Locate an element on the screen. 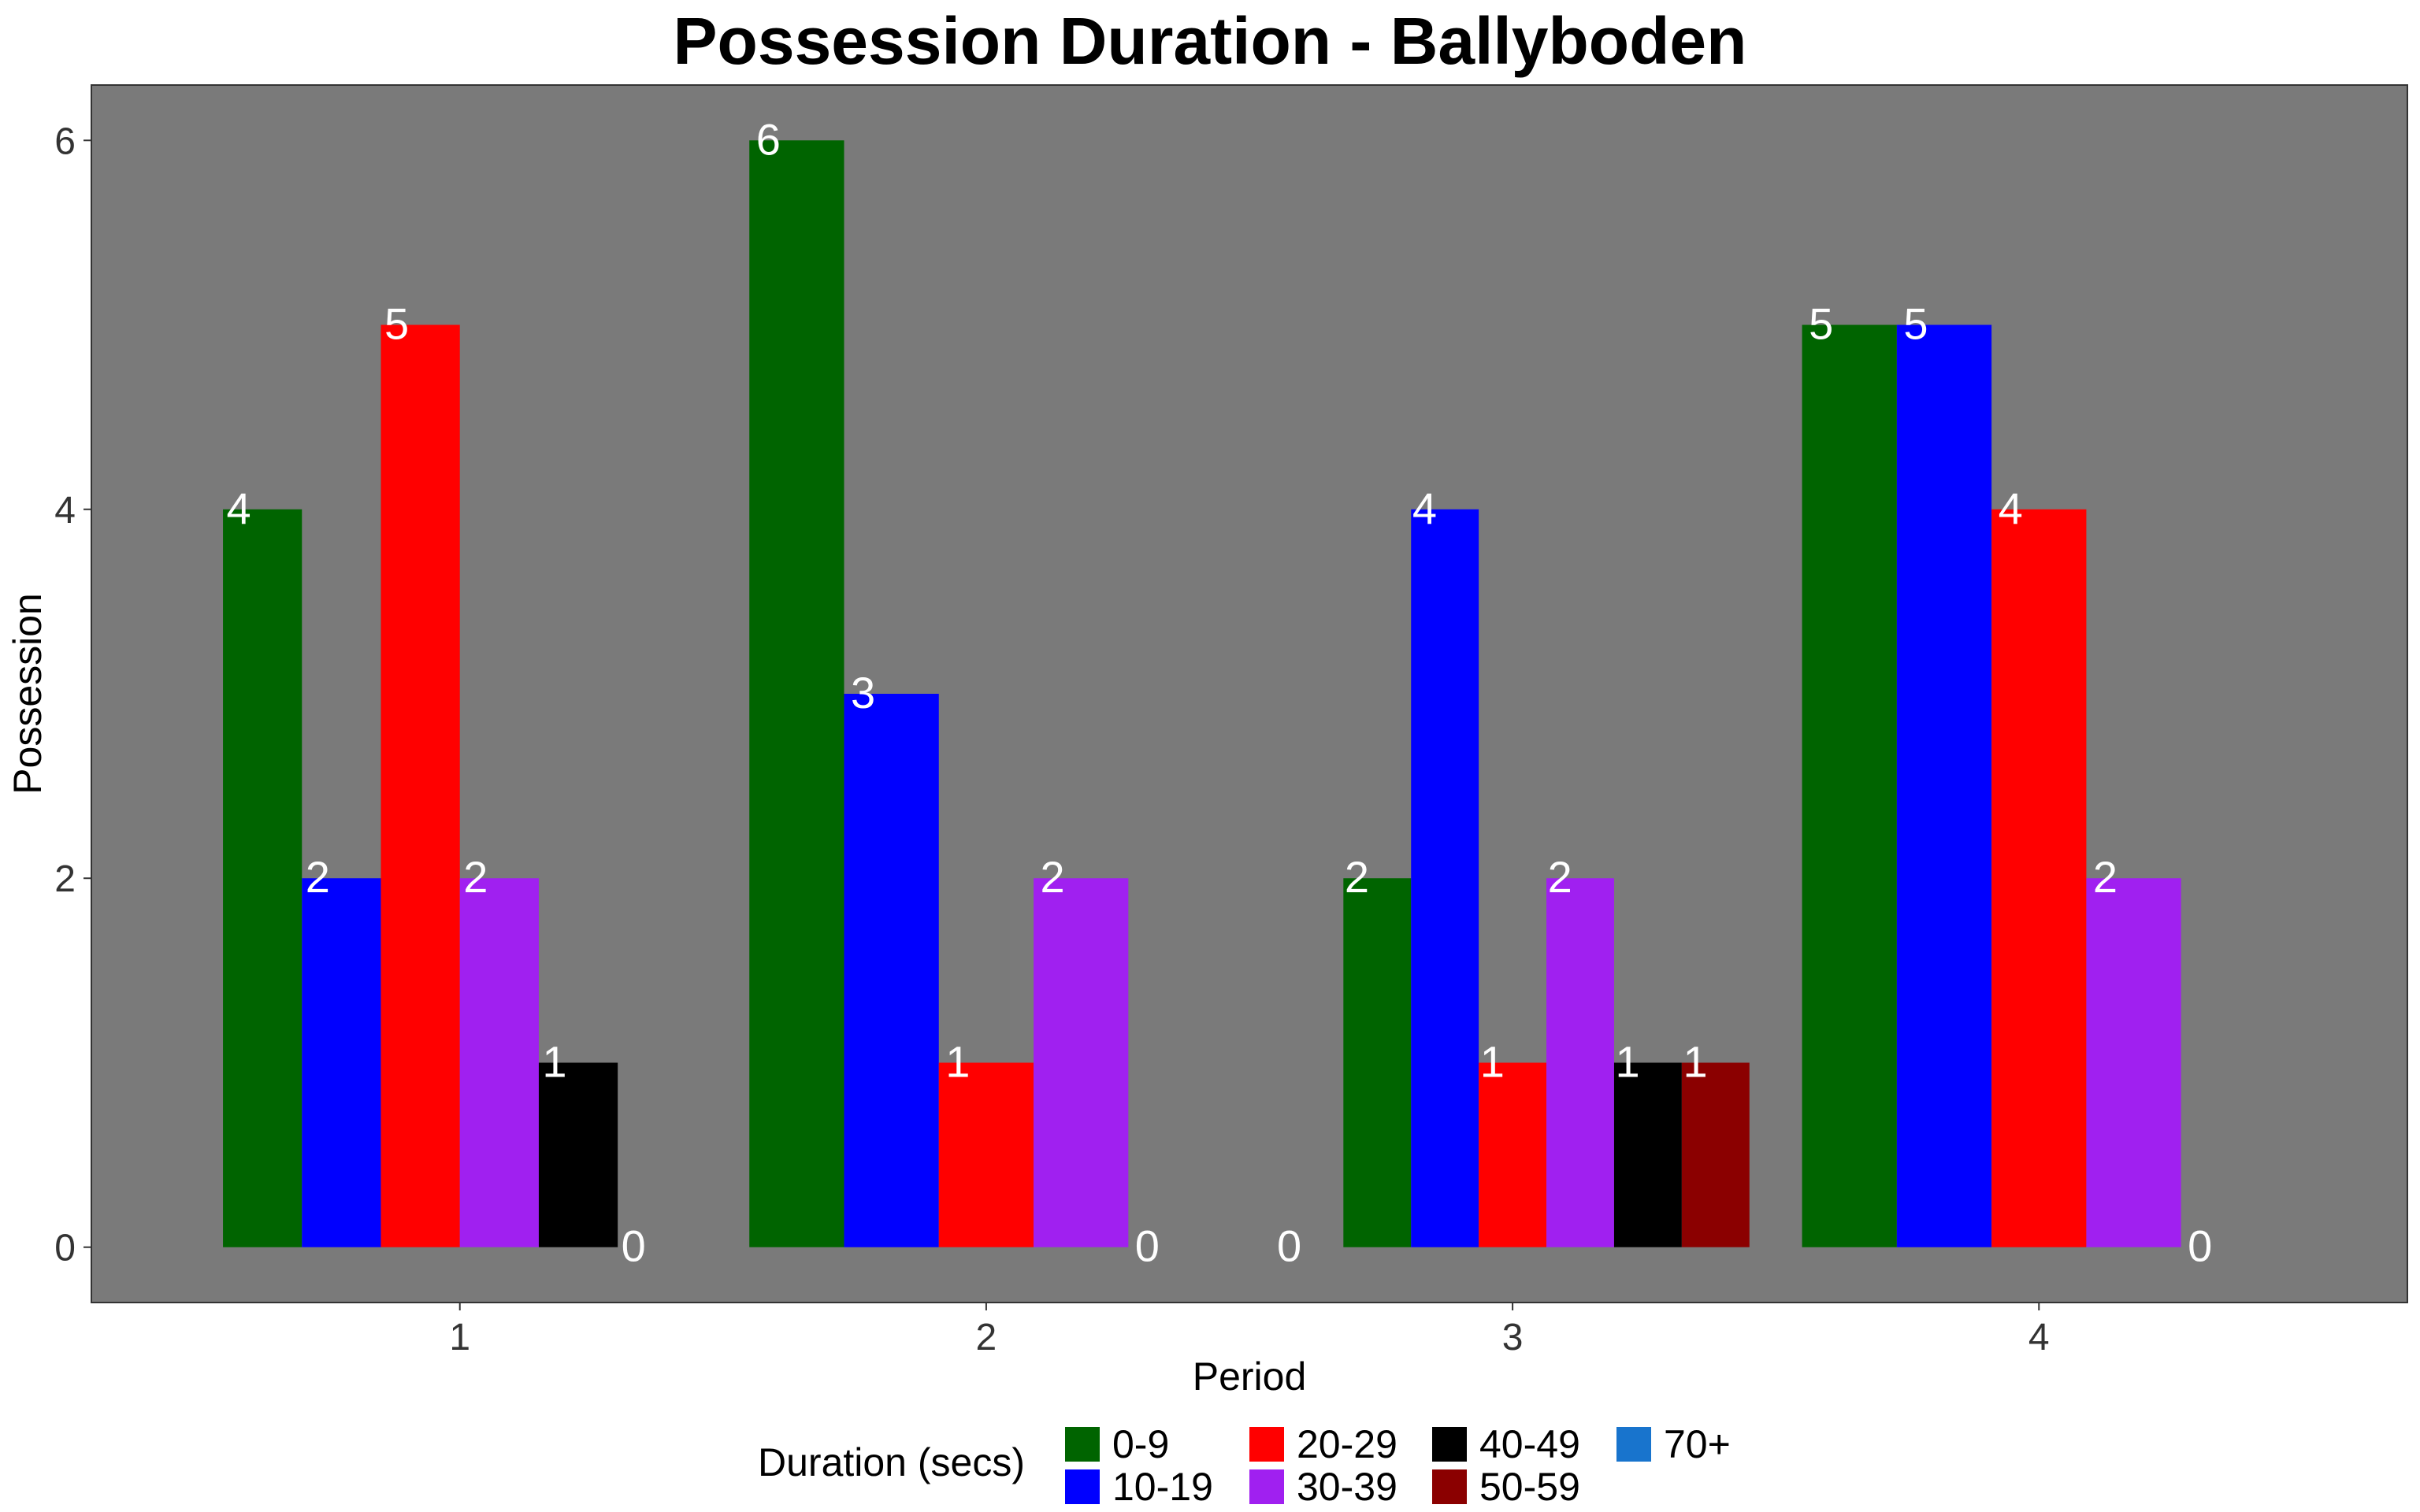 The image size is (2420, 1512). y-tick-label: 2 is located at coordinates (65, 879).